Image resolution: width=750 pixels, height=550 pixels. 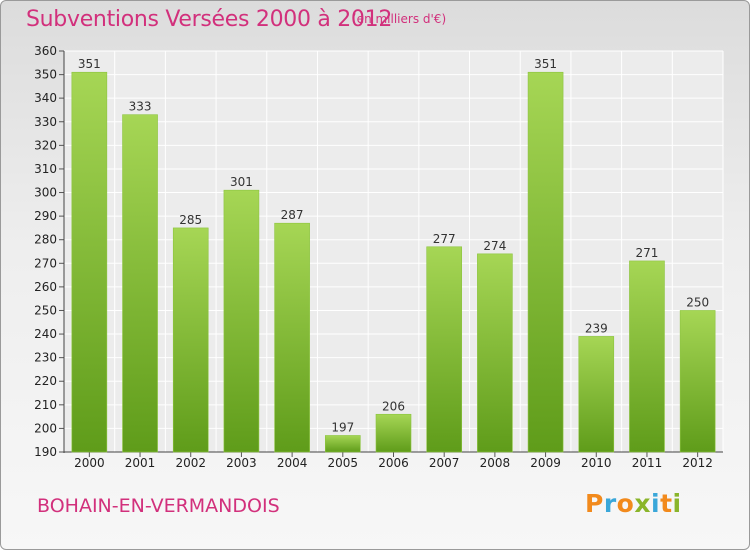 What do you see at coordinates (444, 239) in the screenshot?
I see `data-label-2007: 277` at bounding box center [444, 239].